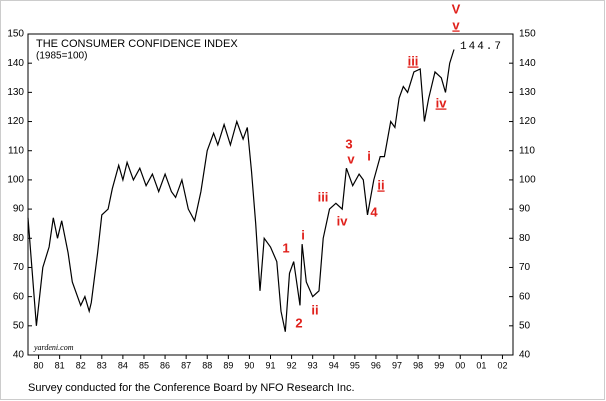 The image size is (606, 401). Describe the element at coordinates (19, 325) in the screenshot. I see `y-tick-label: 50` at that location.